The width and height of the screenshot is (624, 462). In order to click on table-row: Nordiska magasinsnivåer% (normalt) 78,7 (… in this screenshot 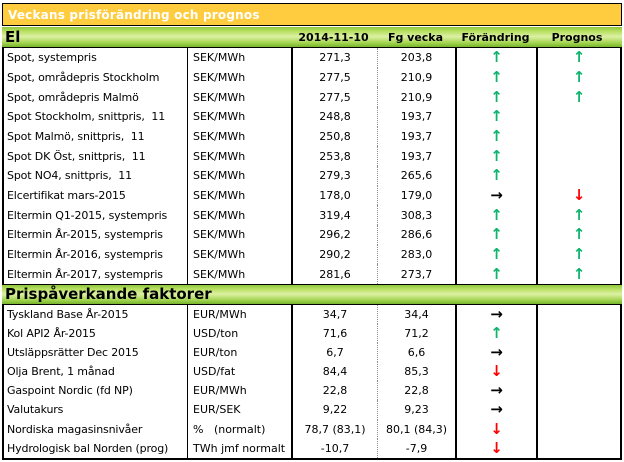, I will do `click(312, 429)`.